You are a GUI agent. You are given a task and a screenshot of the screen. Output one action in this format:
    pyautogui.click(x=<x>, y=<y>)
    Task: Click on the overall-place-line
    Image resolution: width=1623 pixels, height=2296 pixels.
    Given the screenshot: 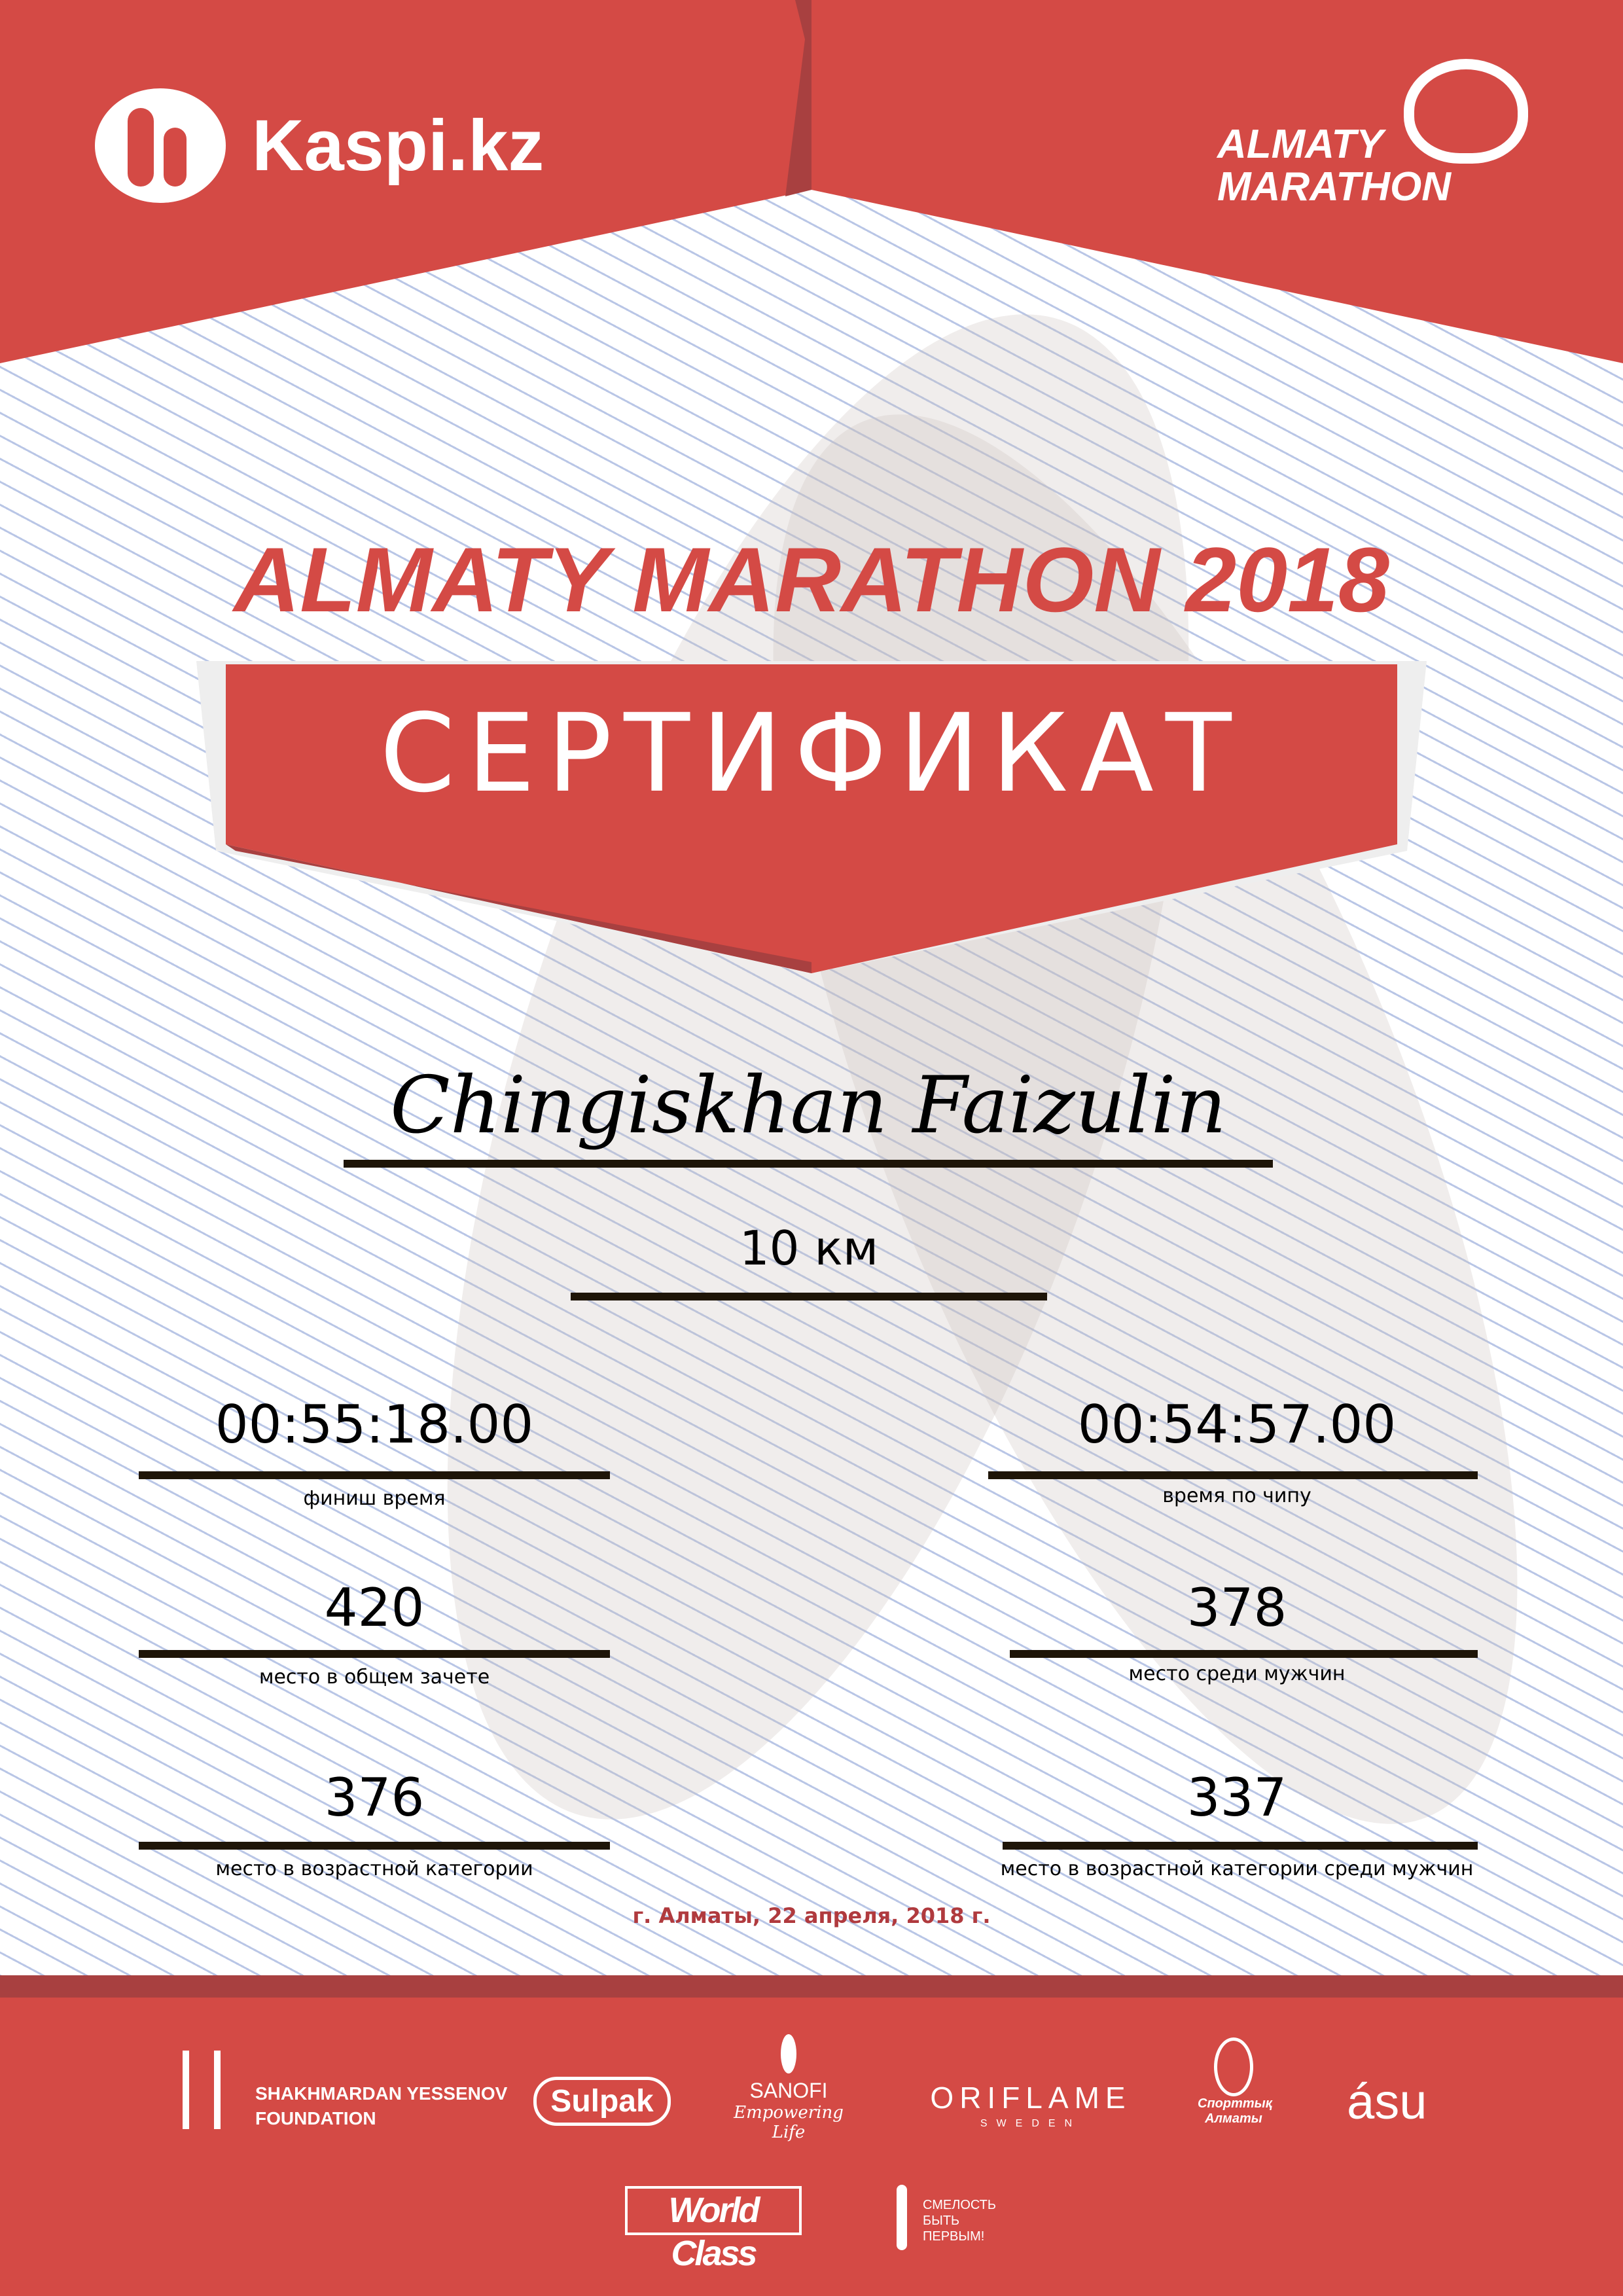 What is the action you would take?
    pyautogui.click(x=374, y=1654)
    